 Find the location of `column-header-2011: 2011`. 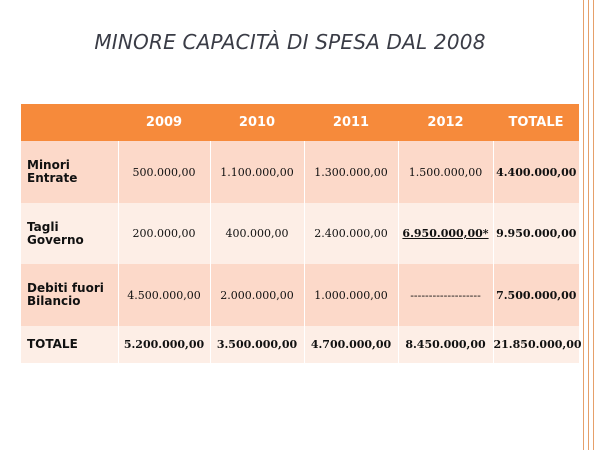

column-header-2011: 2011 is located at coordinates (351, 122).